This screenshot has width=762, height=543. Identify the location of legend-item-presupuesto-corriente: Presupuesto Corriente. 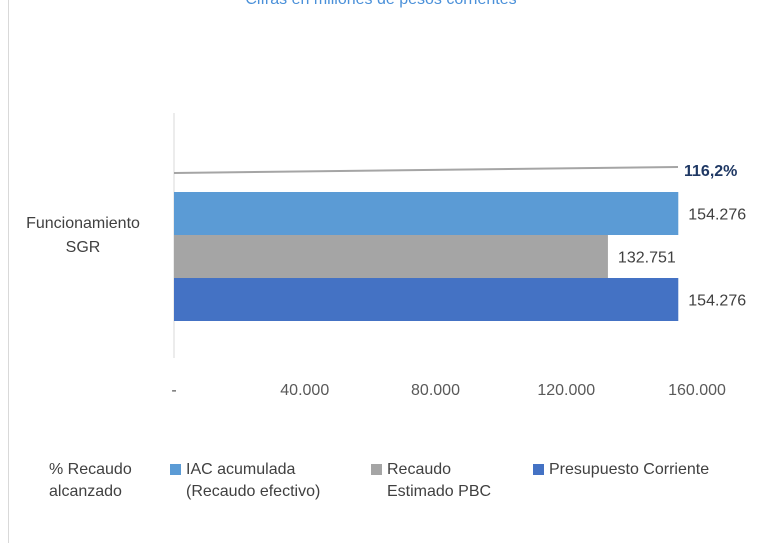
(621, 470).